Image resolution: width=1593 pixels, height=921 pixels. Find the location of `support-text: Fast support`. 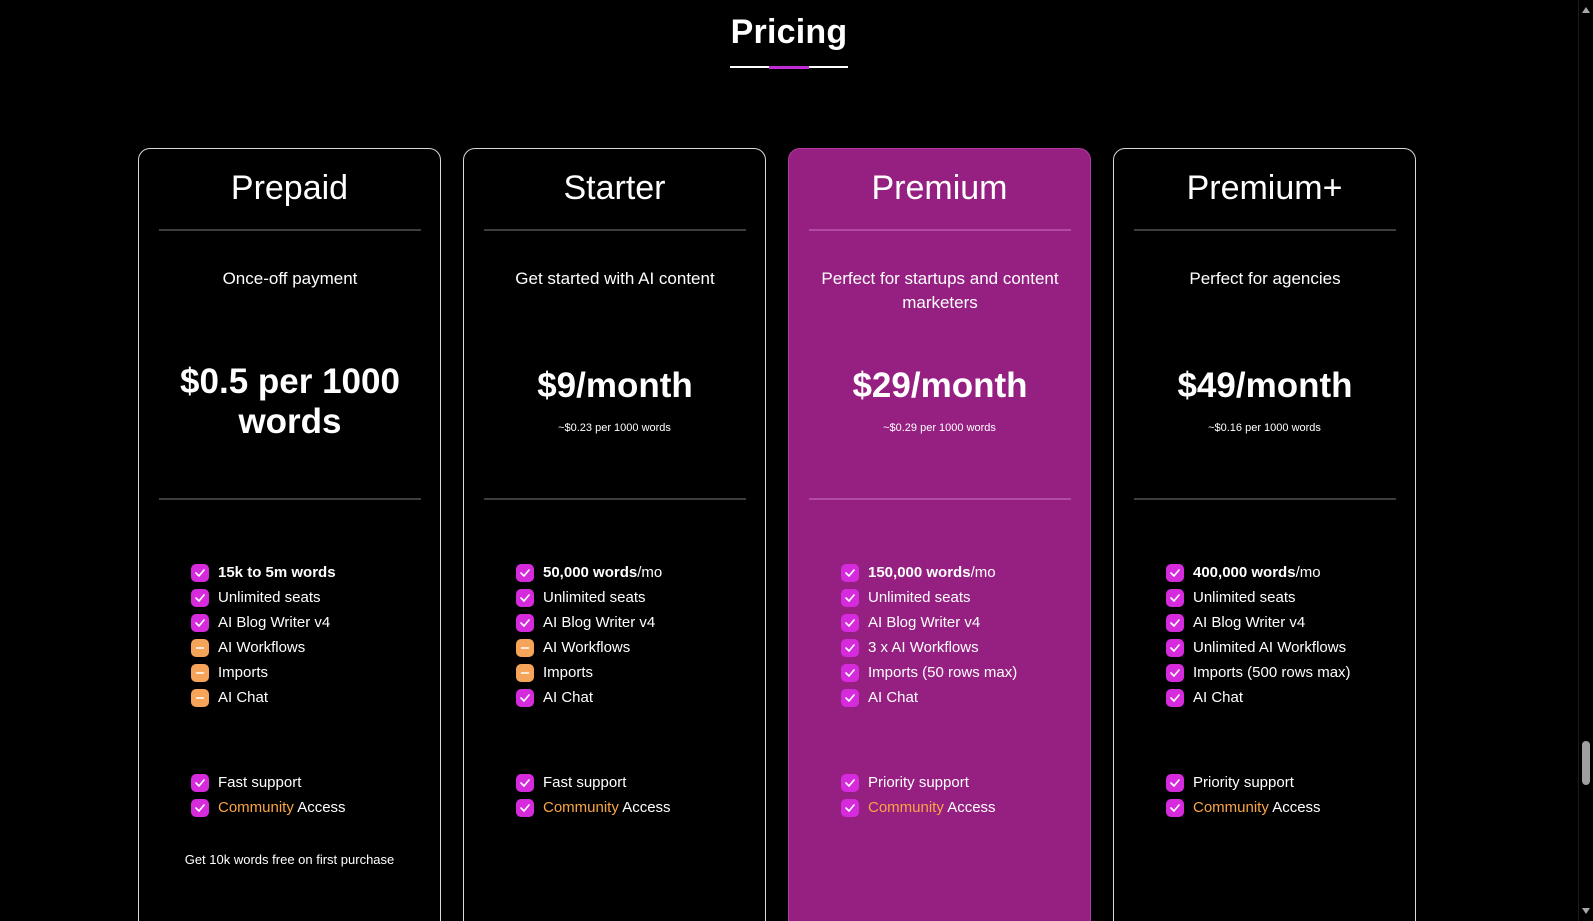

support-text: Fast support is located at coordinates (260, 782).